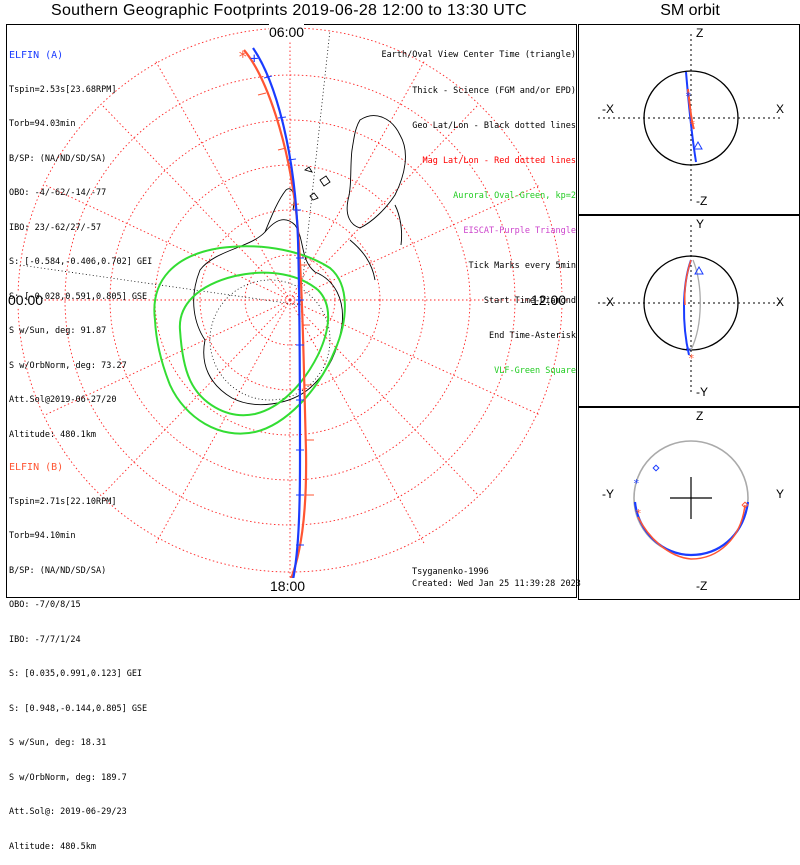  Describe the element at coordinates (78, 296) in the screenshot. I see `elfin-a-line: S: [-0.028,0.591,0.805] GSE` at that location.